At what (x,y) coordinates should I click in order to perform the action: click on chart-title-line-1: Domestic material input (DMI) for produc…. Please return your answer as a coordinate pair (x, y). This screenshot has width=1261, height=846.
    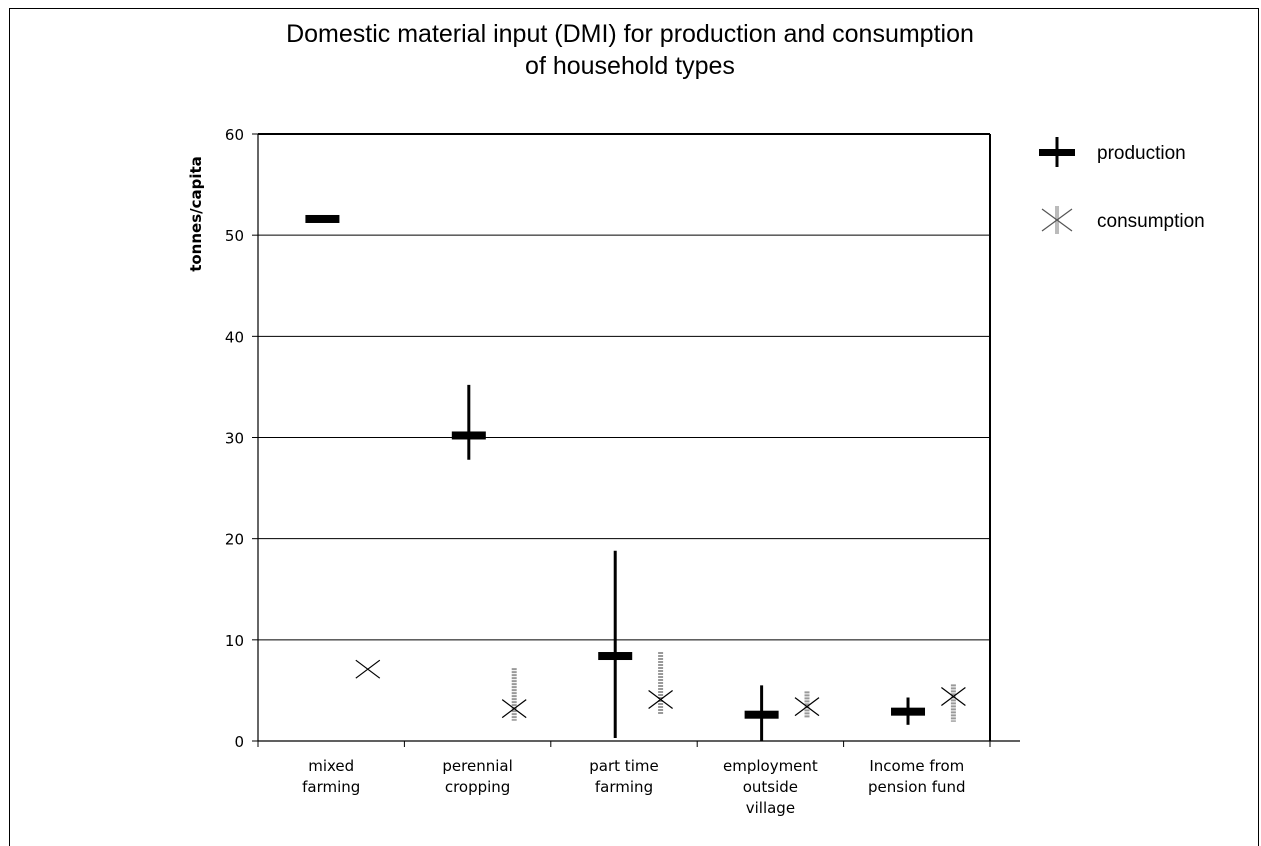
    Looking at the image, I should click on (630, 34).